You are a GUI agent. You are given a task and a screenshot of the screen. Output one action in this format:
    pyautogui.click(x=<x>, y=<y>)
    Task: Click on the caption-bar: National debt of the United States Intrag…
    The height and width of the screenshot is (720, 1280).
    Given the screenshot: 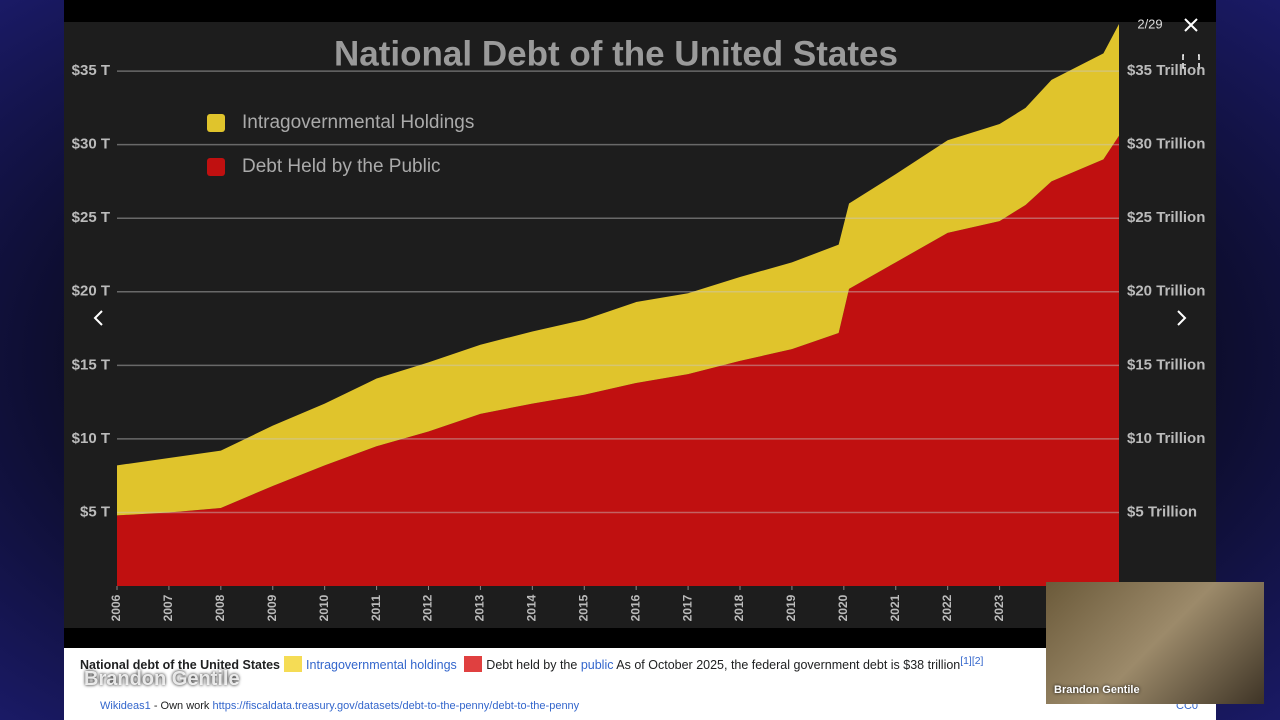 What is the action you would take?
    pyautogui.click(x=640, y=684)
    